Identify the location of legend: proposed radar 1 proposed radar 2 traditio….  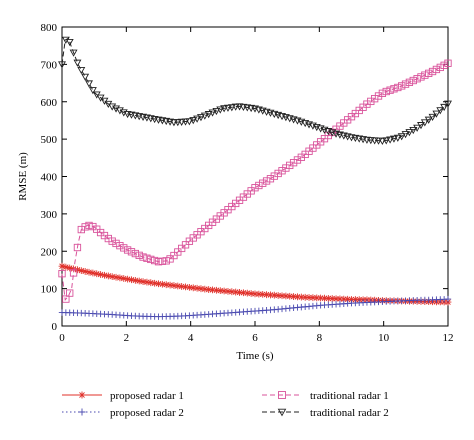
(225, 404).